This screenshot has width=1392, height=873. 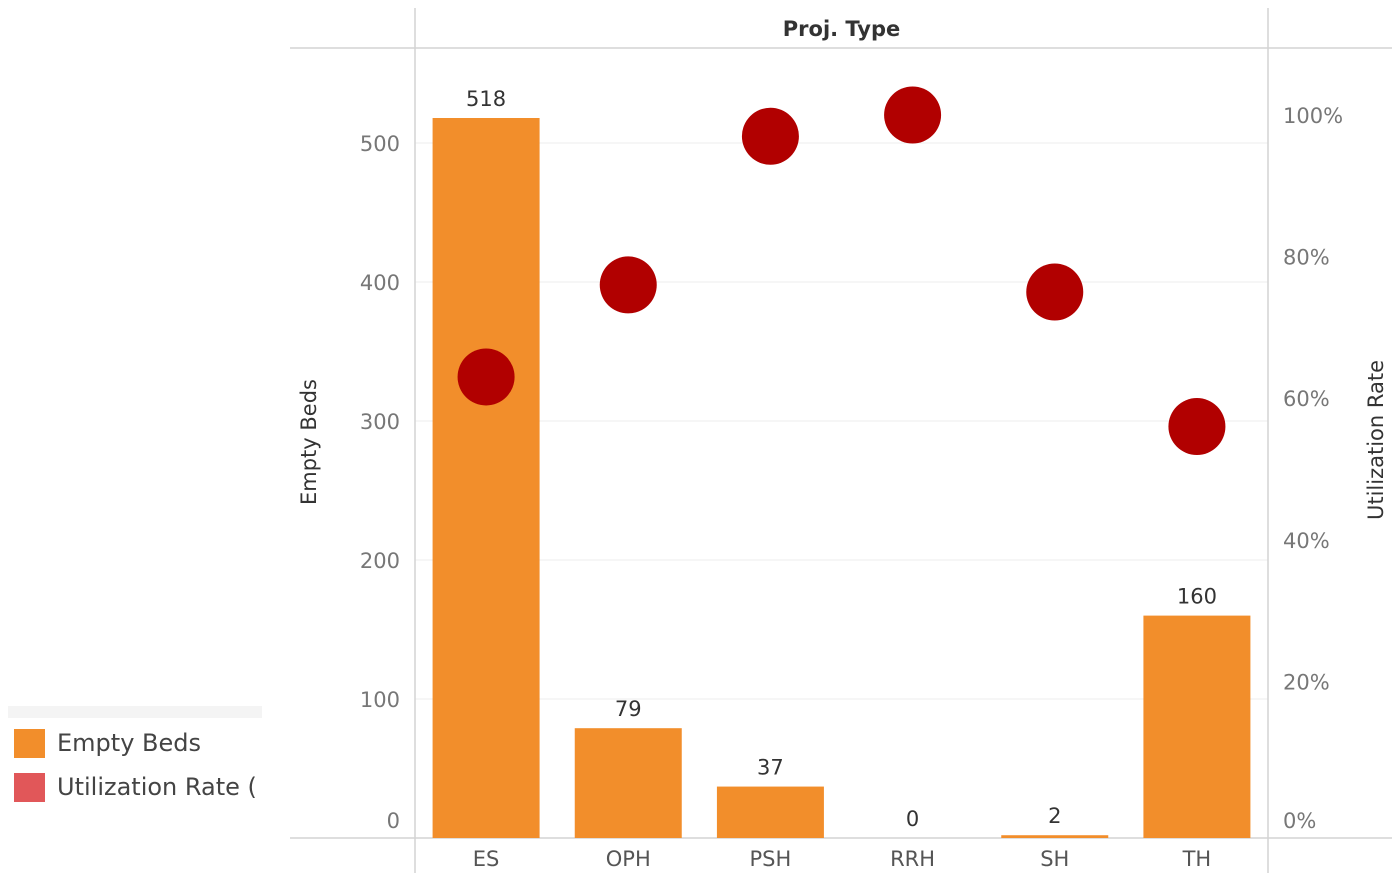 I want to click on utilization-dot-psh, so click(x=770, y=136).